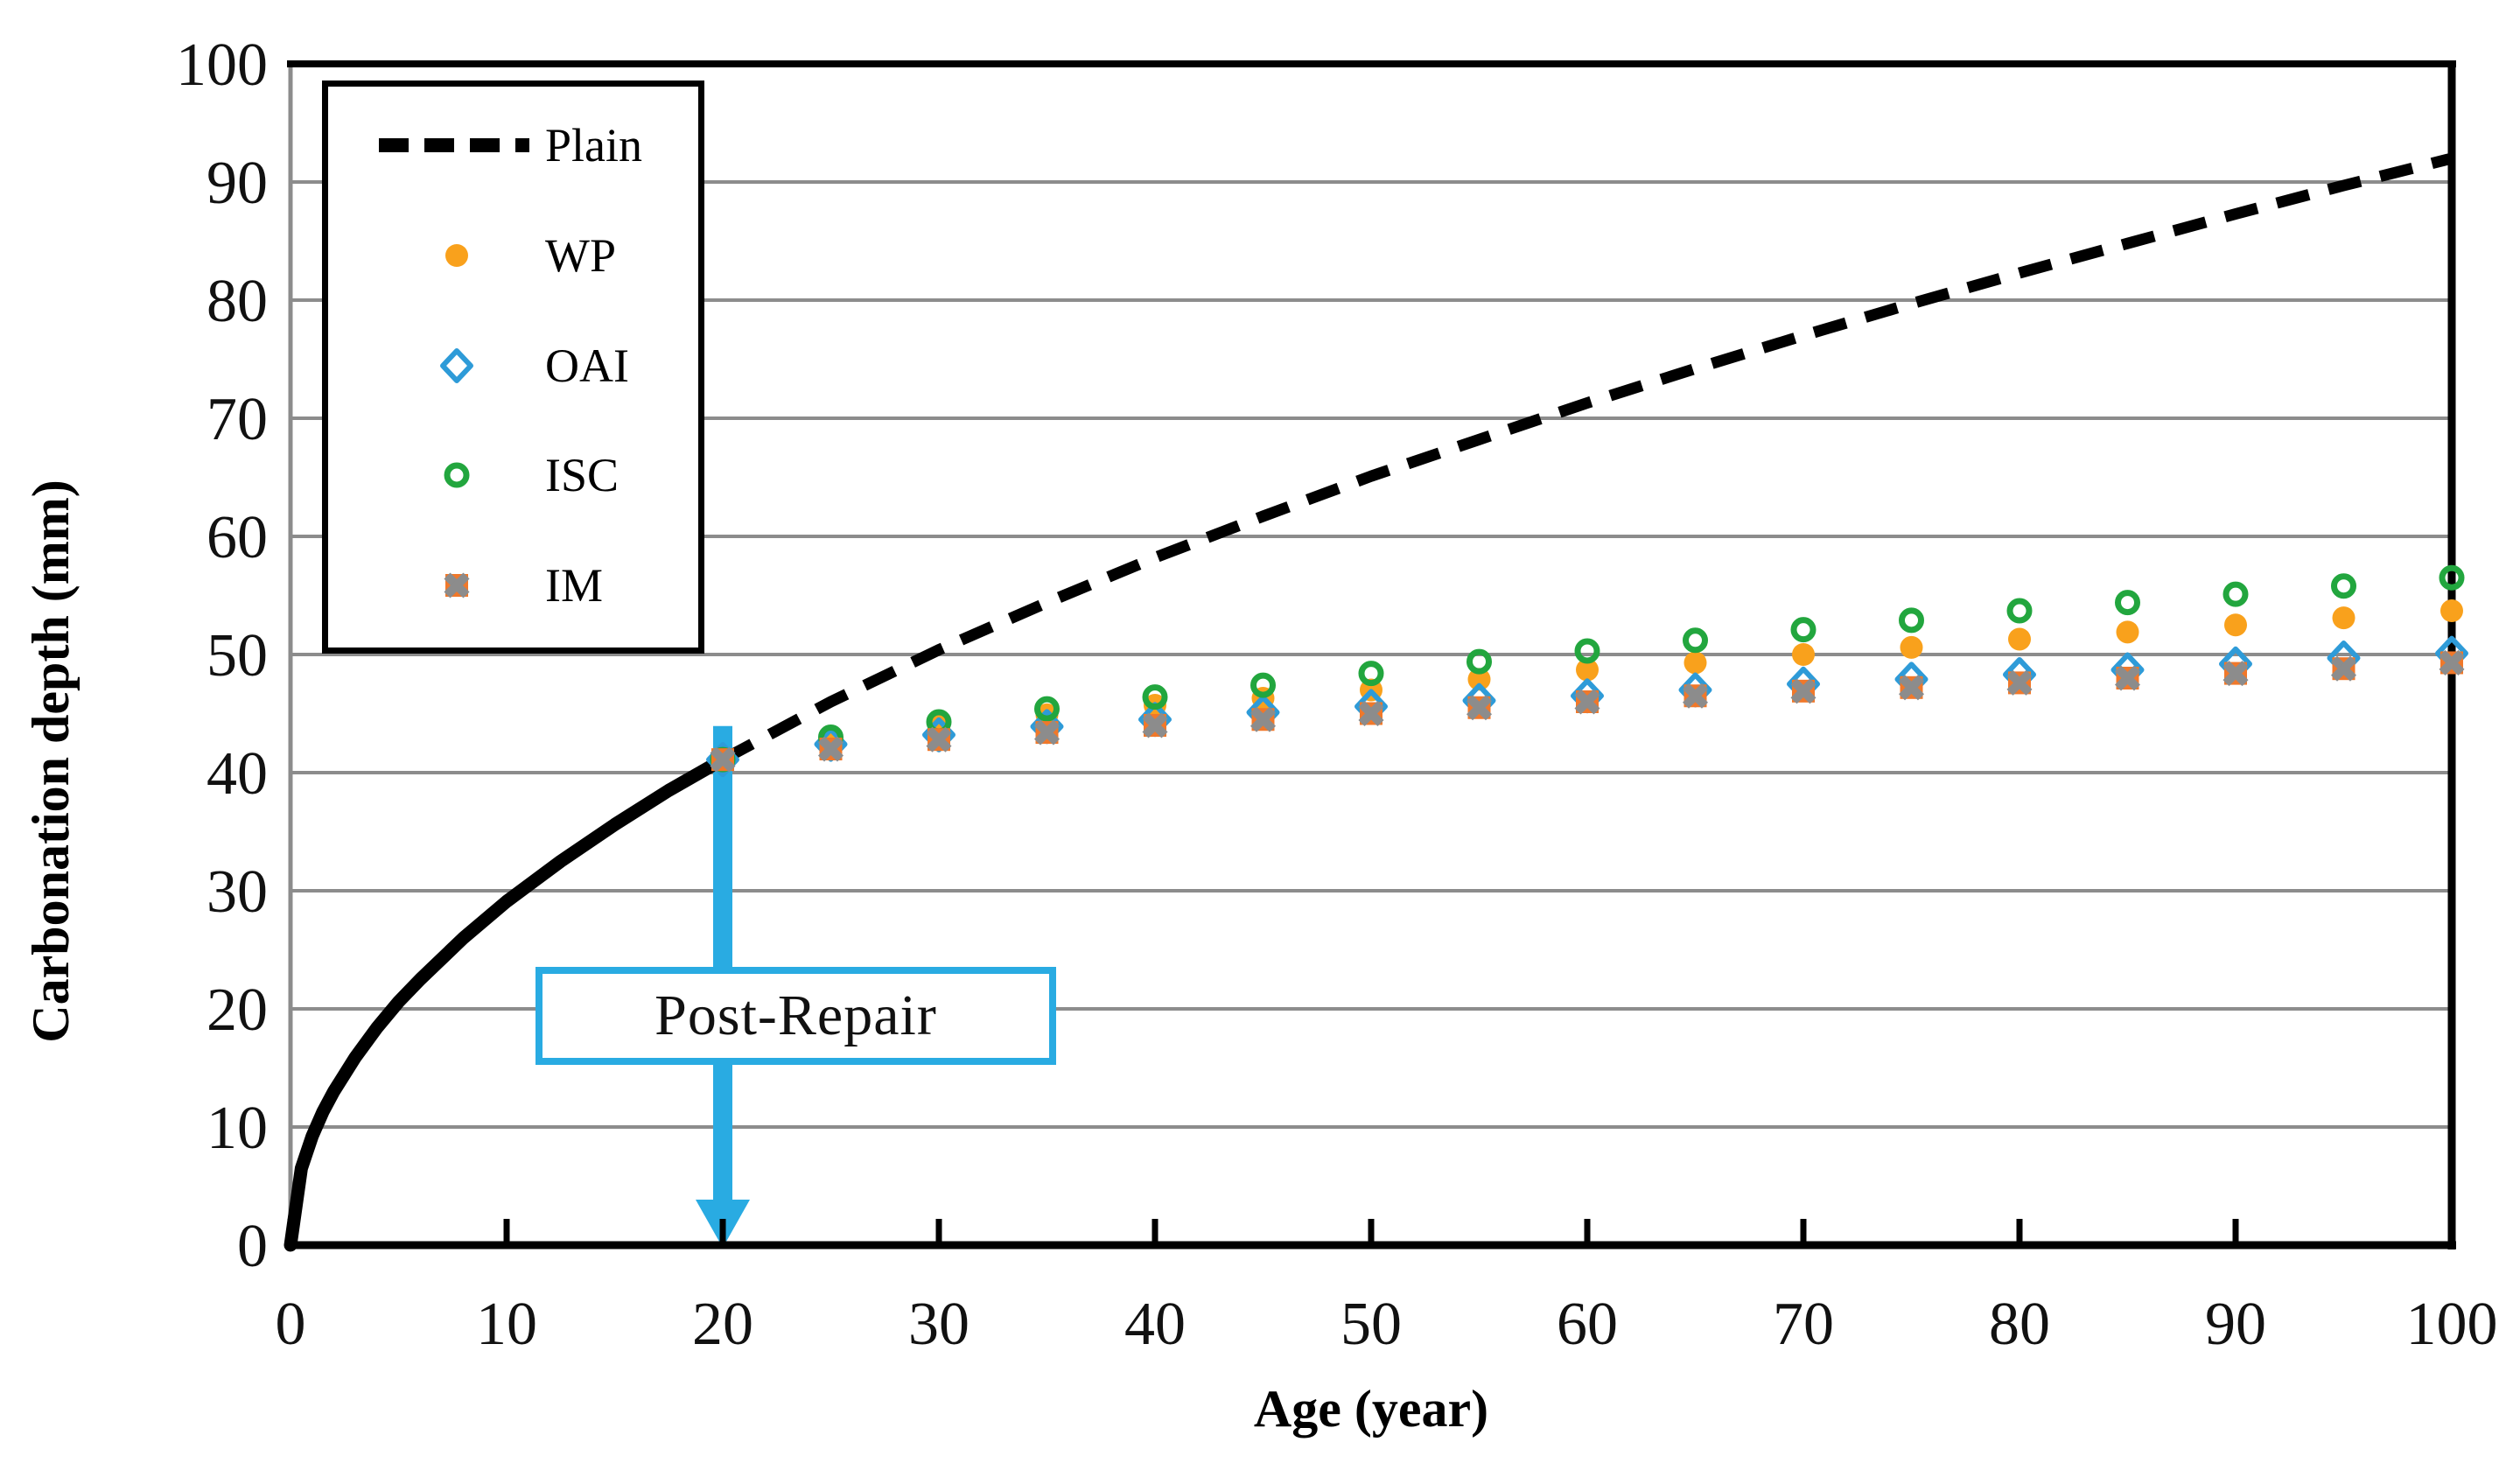 The width and height of the screenshot is (2520, 1463). Describe the element at coordinates (582, 475) in the screenshot. I see `legend-label: ISC` at that location.